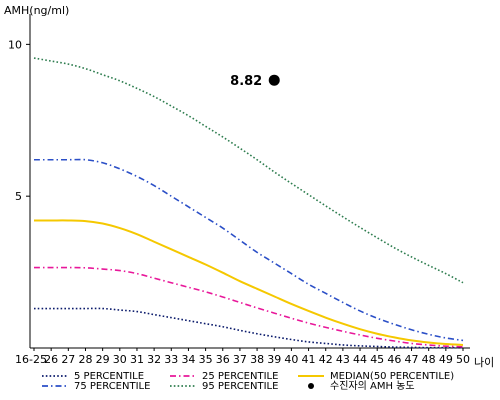 This screenshot has width=500, height=400. Describe the element at coordinates (392, 376) in the screenshot. I see `legend-label: MEDIAN(50 PERCENTILE)` at that location.